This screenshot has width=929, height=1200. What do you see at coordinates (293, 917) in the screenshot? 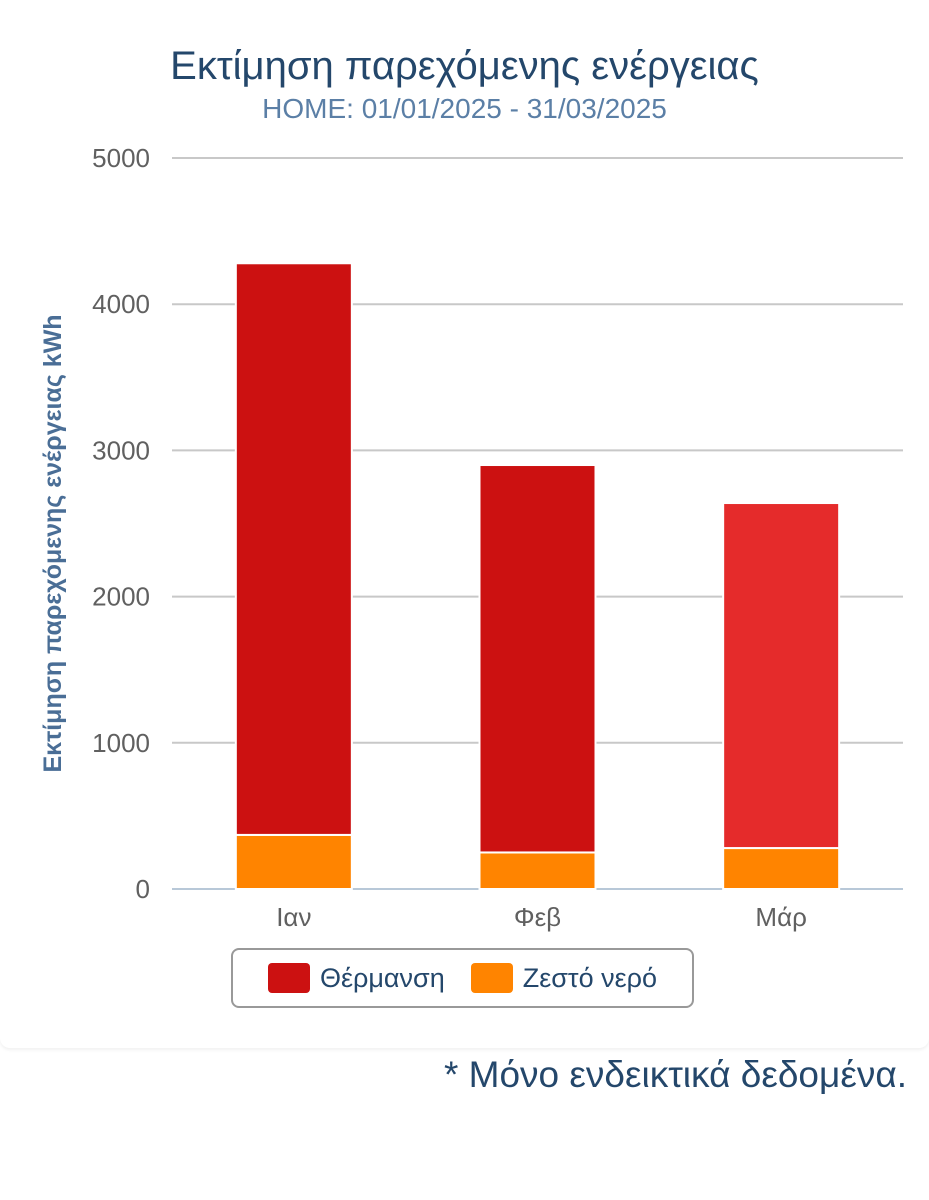
I see `x-tick-label: Ιαν` at bounding box center [293, 917].